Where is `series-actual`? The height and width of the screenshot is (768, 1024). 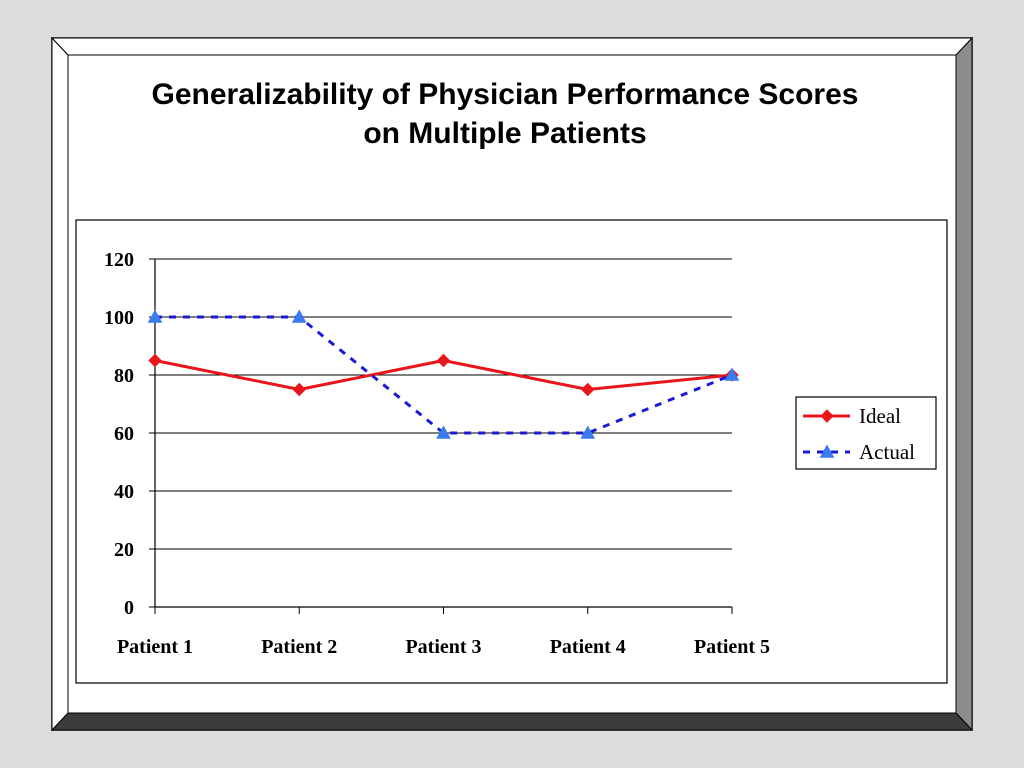
series-actual is located at coordinates (443, 374).